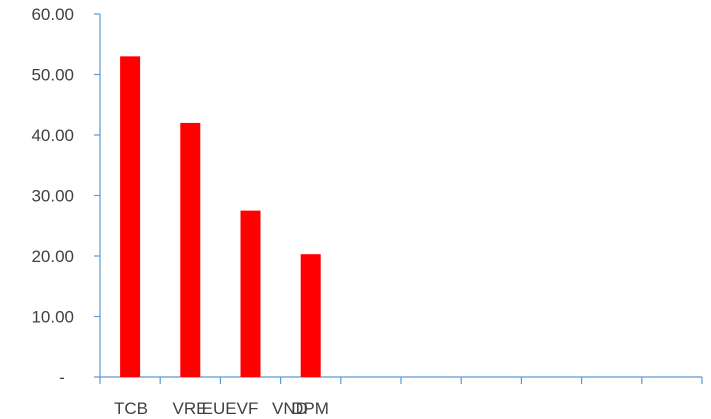 The width and height of the screenshot is (711, 419). Describe the element at coordinates (131, 408) in the screenshot. I see `x-tick-label-tcb: TCB` at that location.